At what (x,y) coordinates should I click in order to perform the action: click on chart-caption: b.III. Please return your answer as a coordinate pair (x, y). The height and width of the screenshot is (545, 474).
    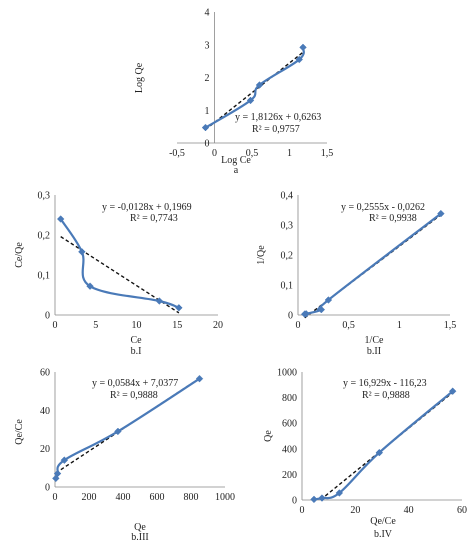
    Looking at the image, I should click on (140, 537).